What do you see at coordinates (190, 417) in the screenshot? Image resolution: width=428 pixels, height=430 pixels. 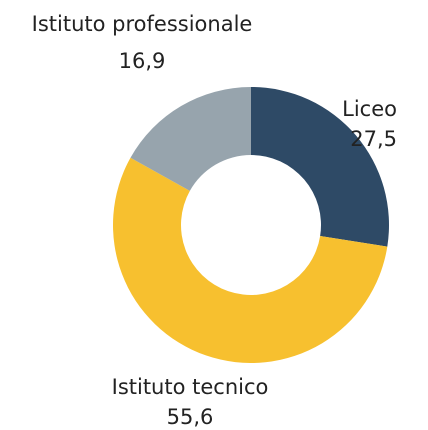 I see `value-label: 55,6` at bounding box center [190, 417].